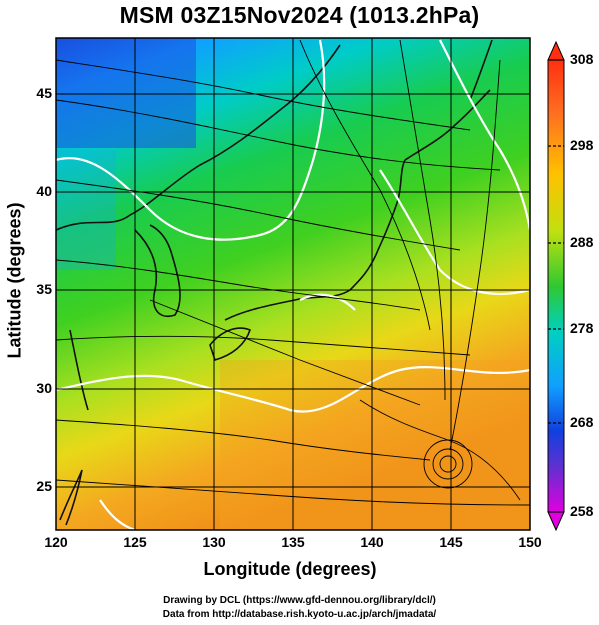  I want to click on colorbar-tick: 308, so click(582, 59).